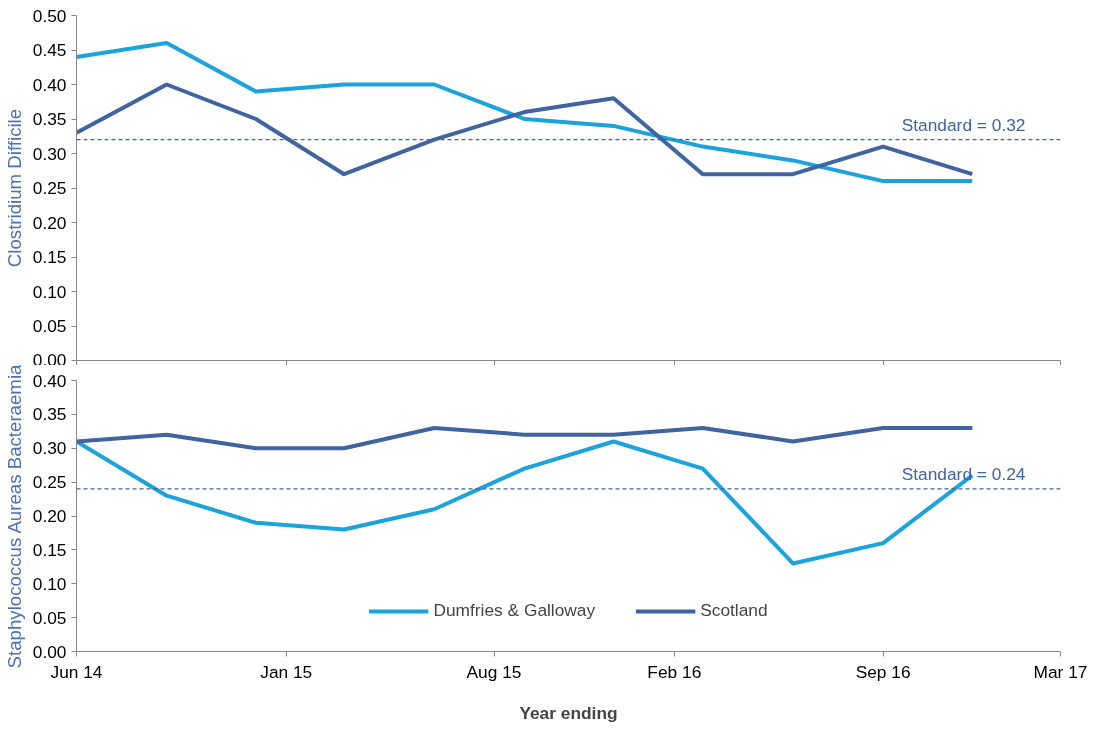  I want to click on y-axis-title: Staphylococcus Aureas Bacteraemia, so click(14, 516).